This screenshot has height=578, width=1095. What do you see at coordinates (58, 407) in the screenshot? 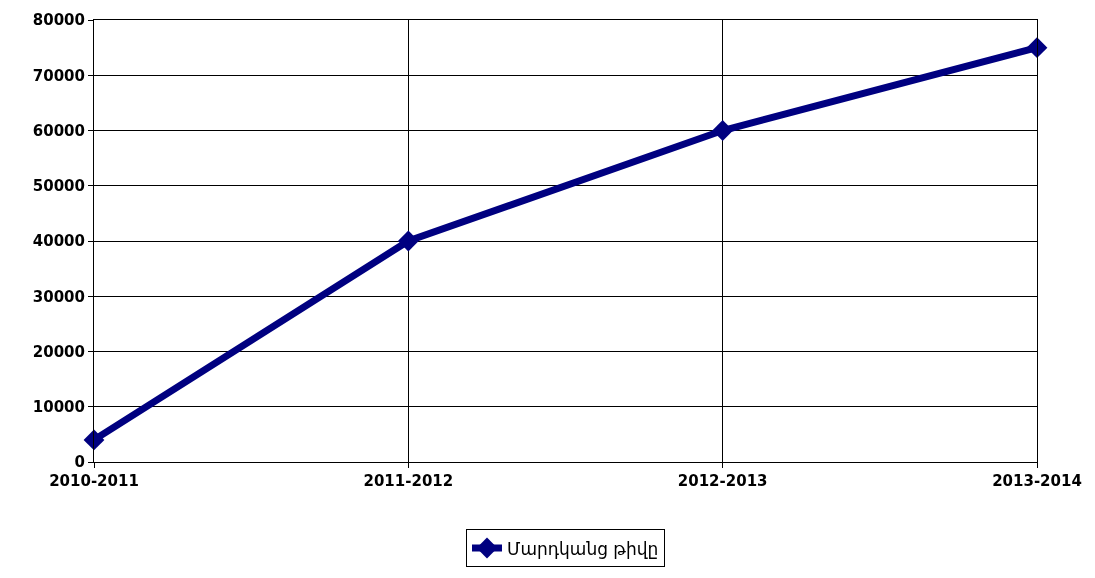
I see `y-tick-label: 10000` at bounding box center [58, 407].